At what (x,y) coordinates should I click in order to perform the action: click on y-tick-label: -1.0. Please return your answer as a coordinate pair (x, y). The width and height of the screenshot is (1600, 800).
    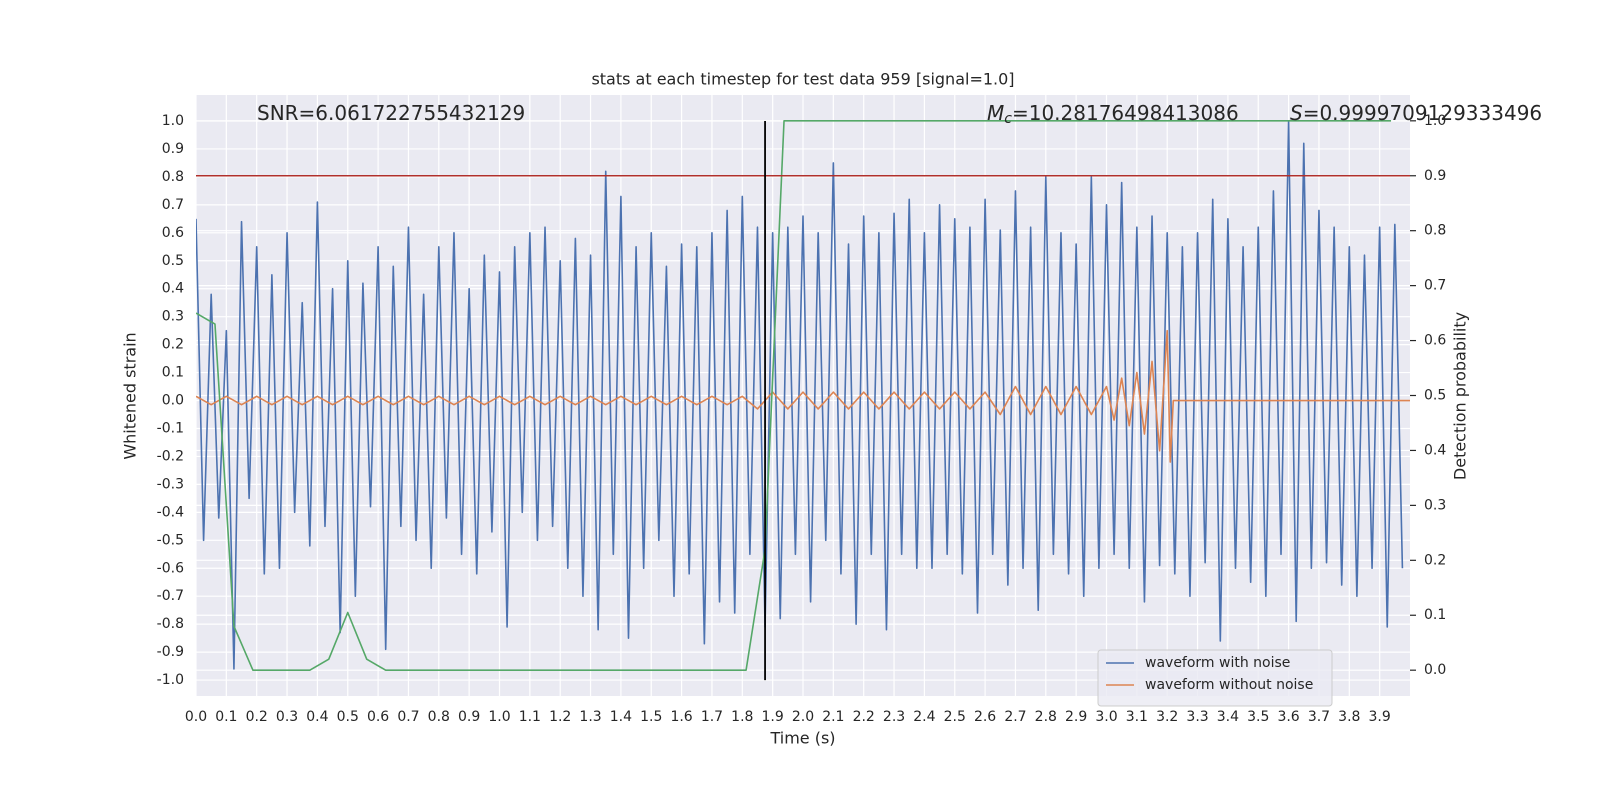
    Looking at the image, I should click on (170, 680).